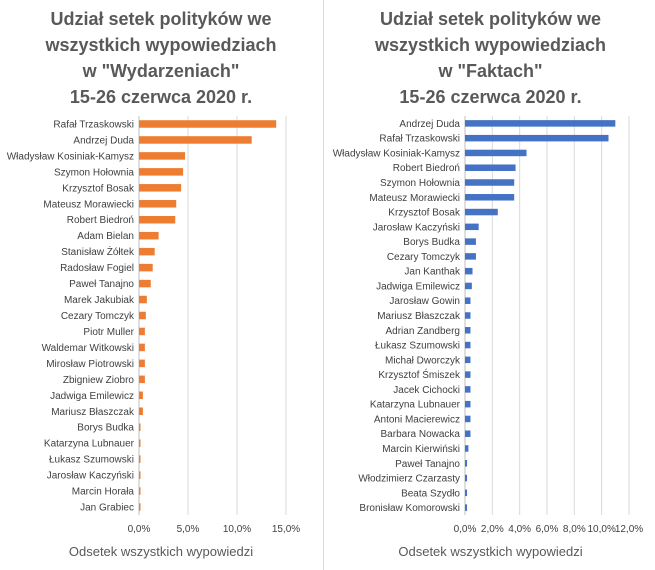  What do you see at coordinates (188, 529) in the screenshot?
I see `x-tick-label: 5,0%` at bounding box center [188, 529].